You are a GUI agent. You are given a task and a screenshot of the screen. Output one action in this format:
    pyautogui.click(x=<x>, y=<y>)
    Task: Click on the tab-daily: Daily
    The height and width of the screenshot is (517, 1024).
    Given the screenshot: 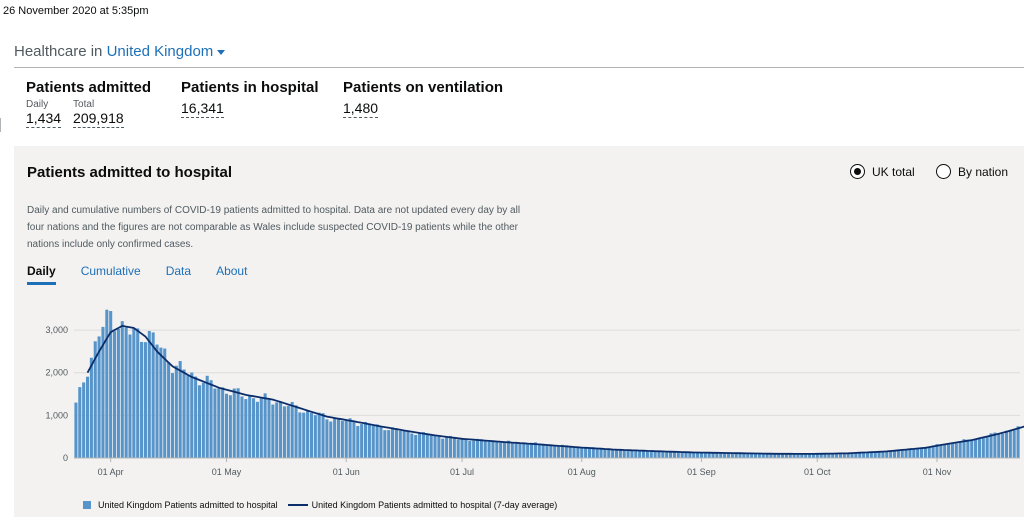 What is the action you would take?
    pyautogui.click(x=41, y=274)
    